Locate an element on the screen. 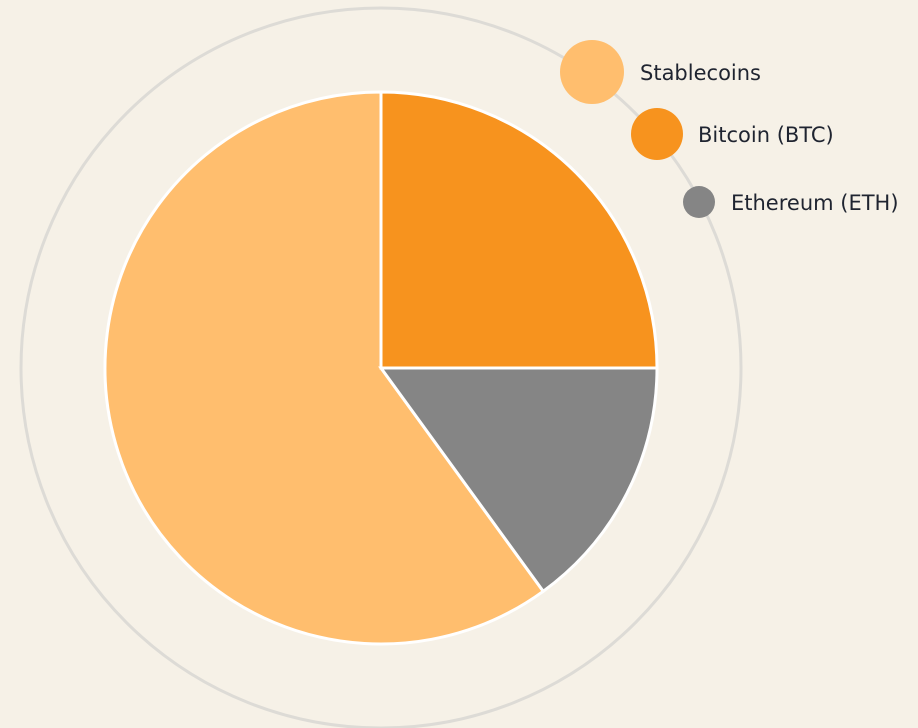 The width and height of the screenshot is (918, 728). legend-label: Bitcoin (BTC) is located at coordinates (766, 135).